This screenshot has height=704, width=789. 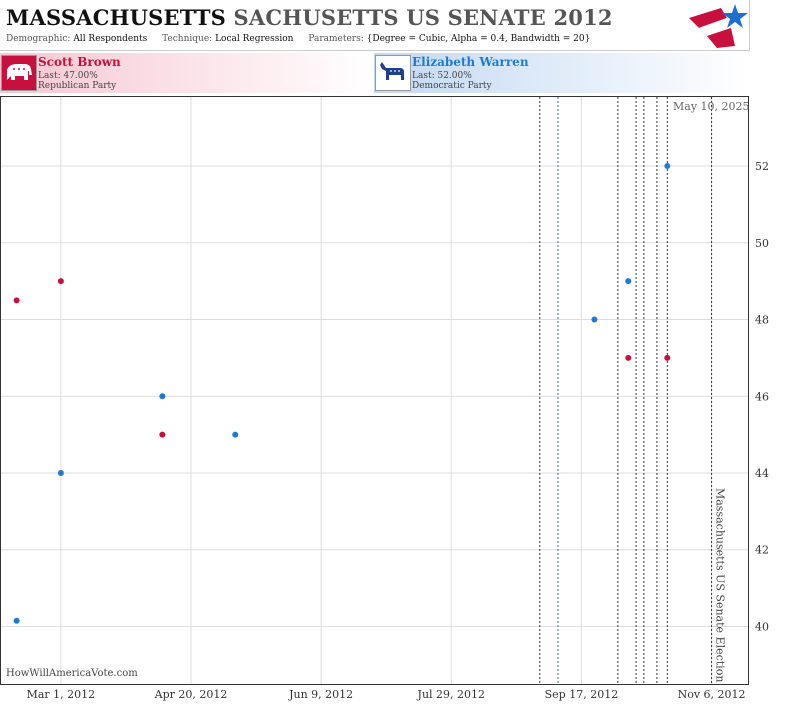 What do you see at coordinates (718, 26) in the screenshot?
I see `flag-star-icon` at bounding box center [718, 26].